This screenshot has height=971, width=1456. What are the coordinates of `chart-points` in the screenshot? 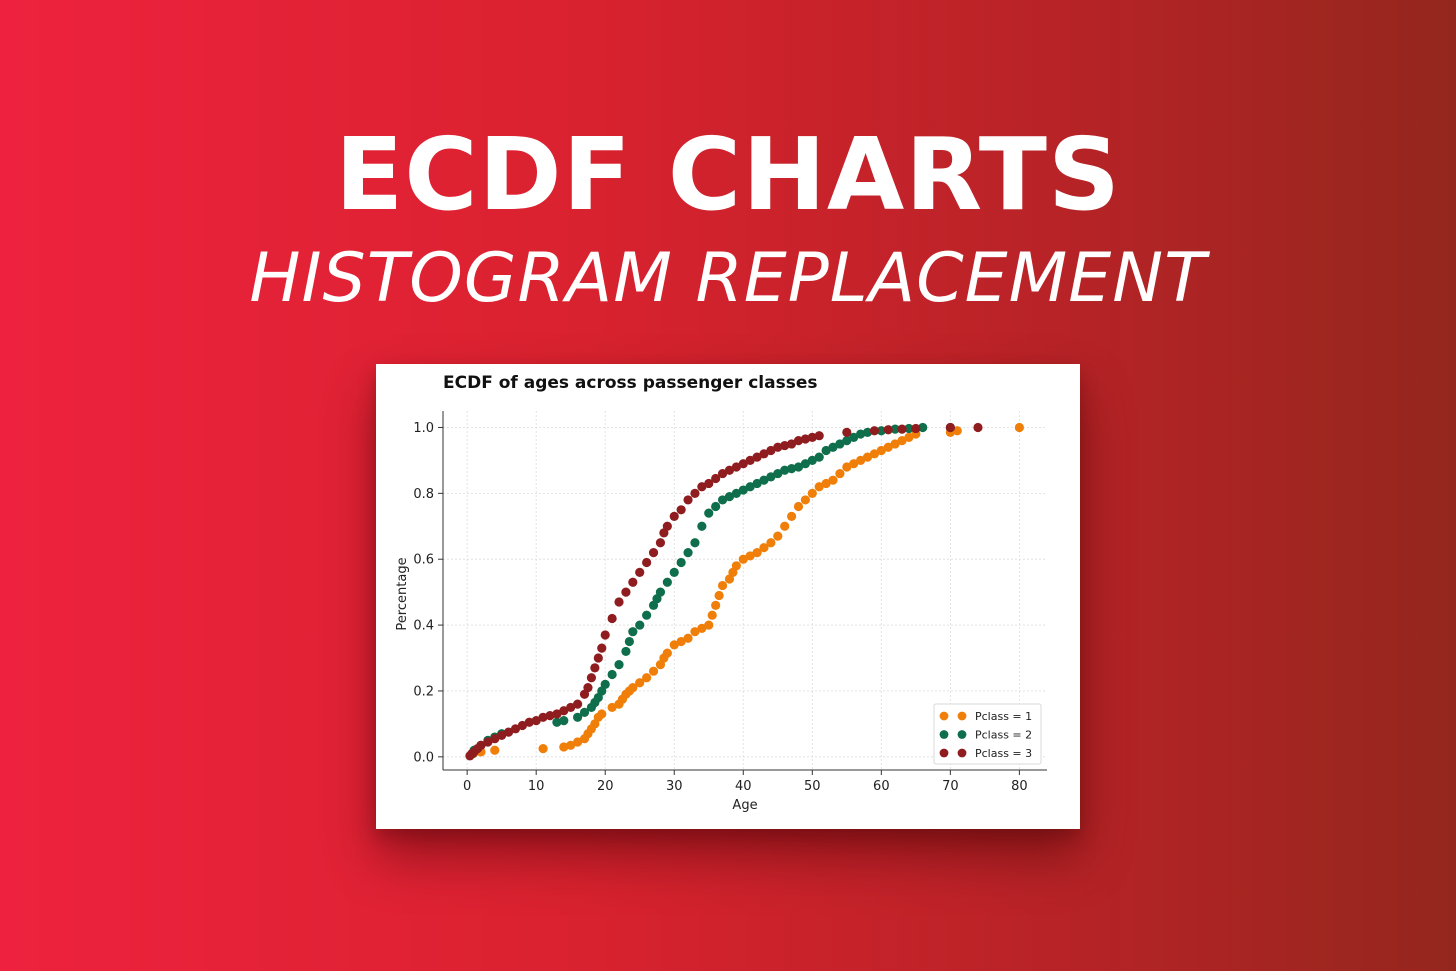 It's located at (744, 591).